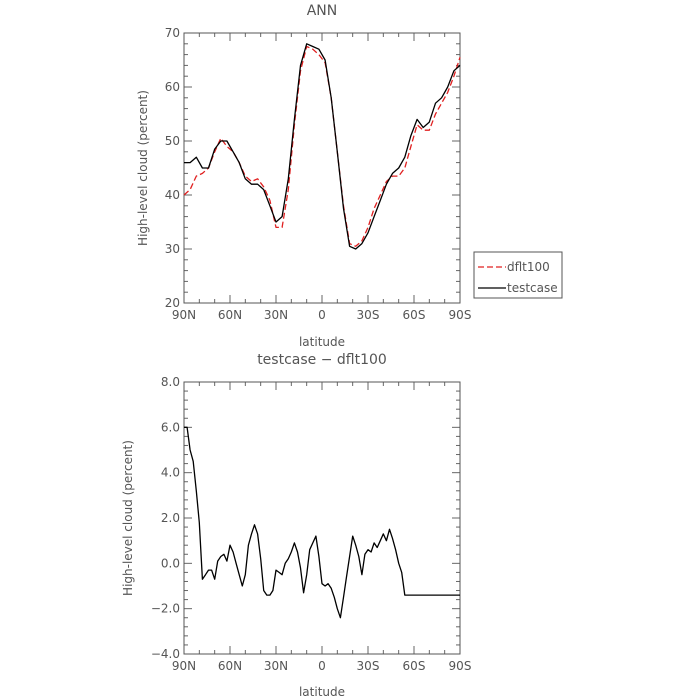  Describe the element at coordinates (528, 267) in the screenshot. I see `legend-label-dflt100: dflt100` at that location.